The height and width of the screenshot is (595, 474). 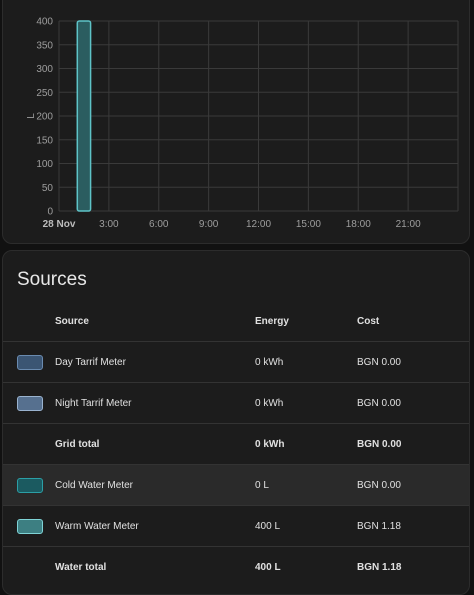 What do you see at coordinates (408, 224) in the screenshot?
I see `x-tick-label: 21:00` at bounding box center [408, 224].